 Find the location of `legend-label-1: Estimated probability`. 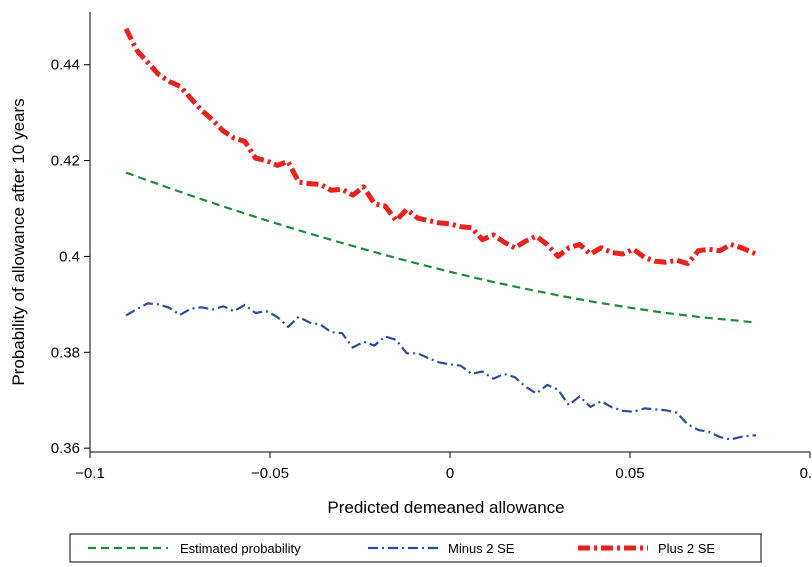

legend-label-1: Estimated probability is located at coordinates (240, 548).